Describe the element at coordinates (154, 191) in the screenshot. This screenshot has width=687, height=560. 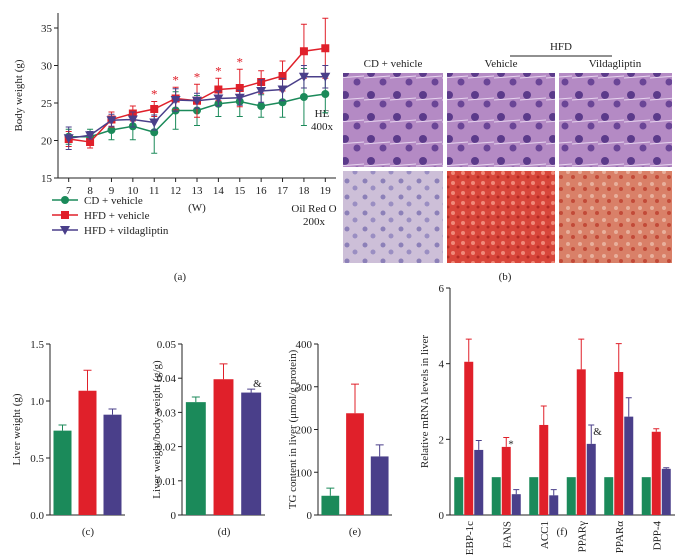
I see `x-tick-label: 11` at that location.